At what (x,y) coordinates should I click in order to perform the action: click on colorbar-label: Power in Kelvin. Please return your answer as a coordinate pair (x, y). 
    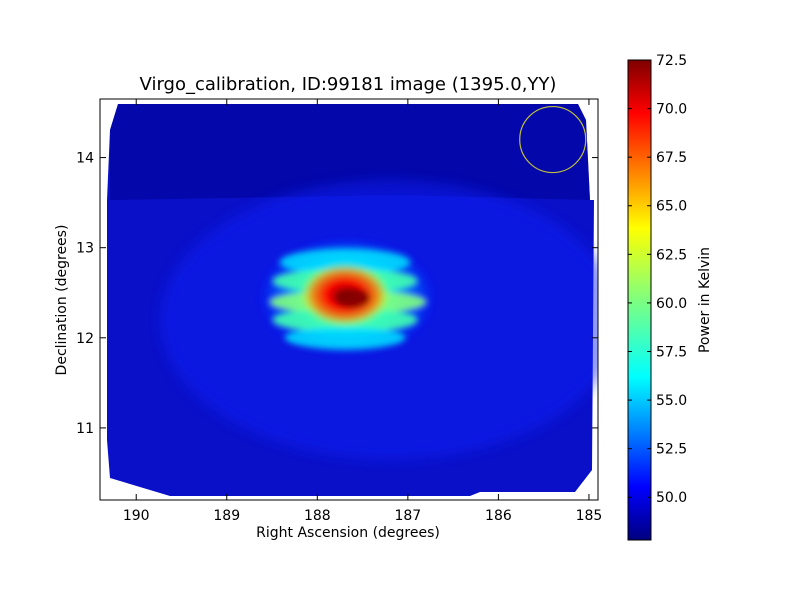
    Looking at the image, I should click on (705, 300).